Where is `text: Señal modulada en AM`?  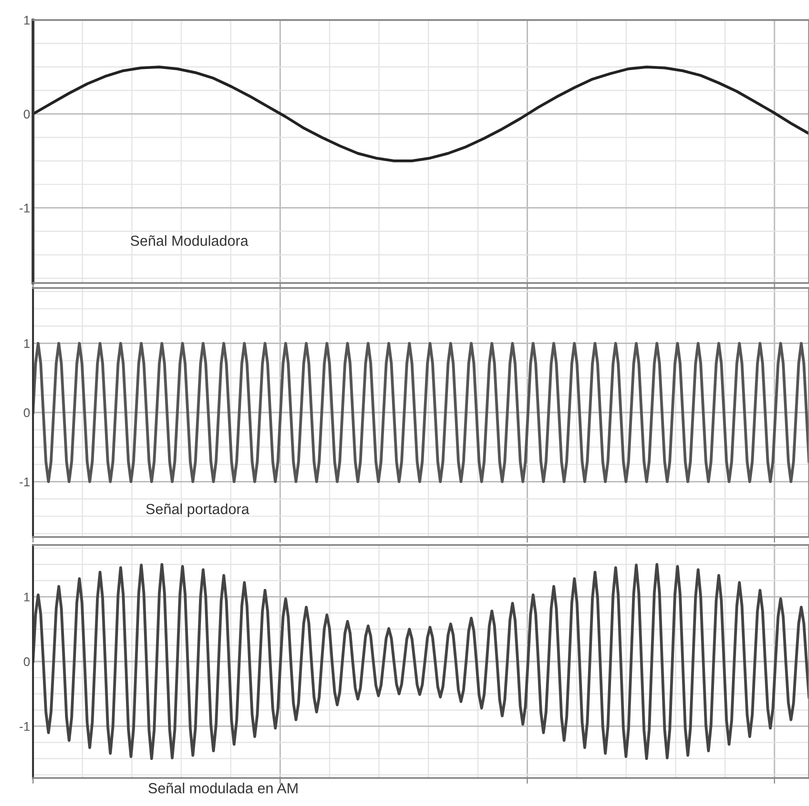 text: Señal modulada en AM is located at coordinates (223, 788).